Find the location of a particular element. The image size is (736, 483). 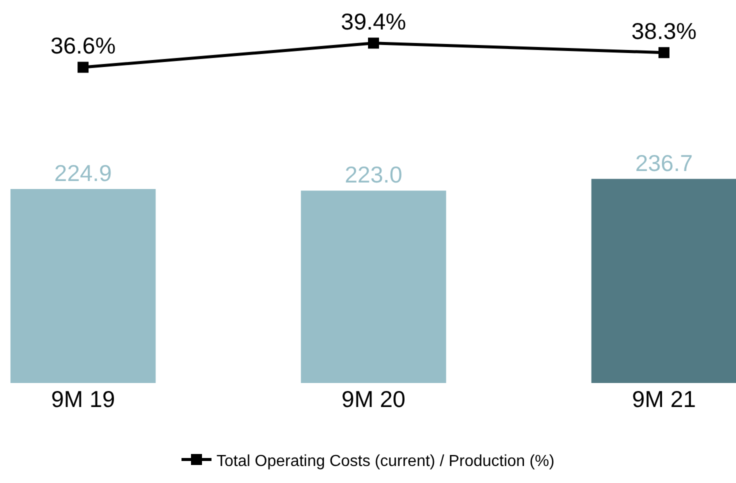

x-tick-label: 9M 21 is located at coordinates (664, 399).